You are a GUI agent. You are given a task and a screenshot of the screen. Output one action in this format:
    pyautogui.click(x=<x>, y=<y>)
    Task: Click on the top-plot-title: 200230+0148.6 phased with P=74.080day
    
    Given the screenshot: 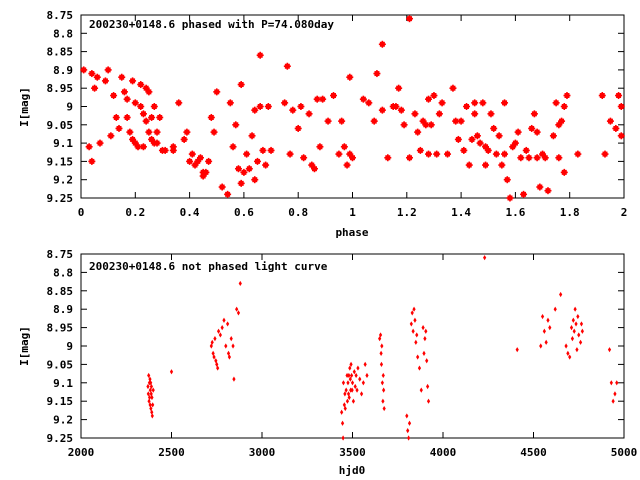 What is the action you would take?
    pyautogui.click(x=211, y=24)
    